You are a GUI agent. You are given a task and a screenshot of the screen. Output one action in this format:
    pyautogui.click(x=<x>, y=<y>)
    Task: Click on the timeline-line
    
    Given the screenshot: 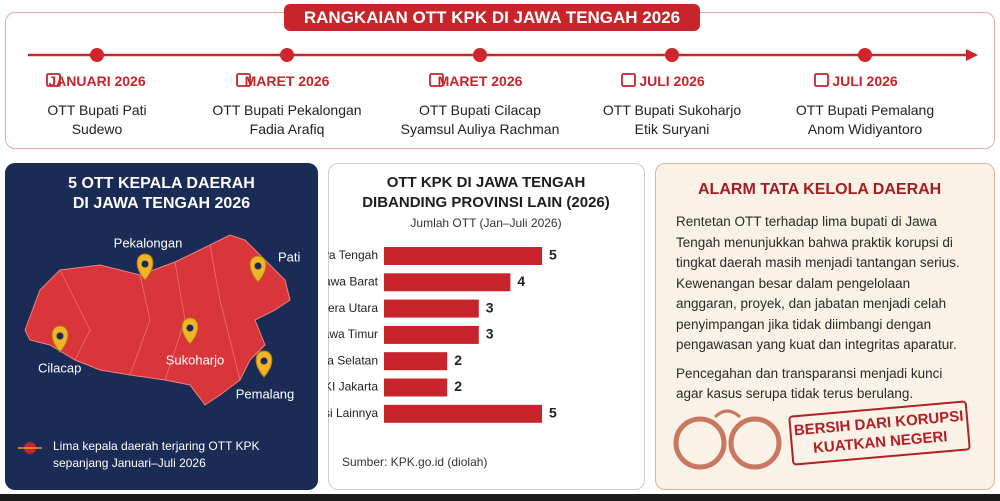 What is the action you would take?
    pyautogui.click(x=503, y=67)
    